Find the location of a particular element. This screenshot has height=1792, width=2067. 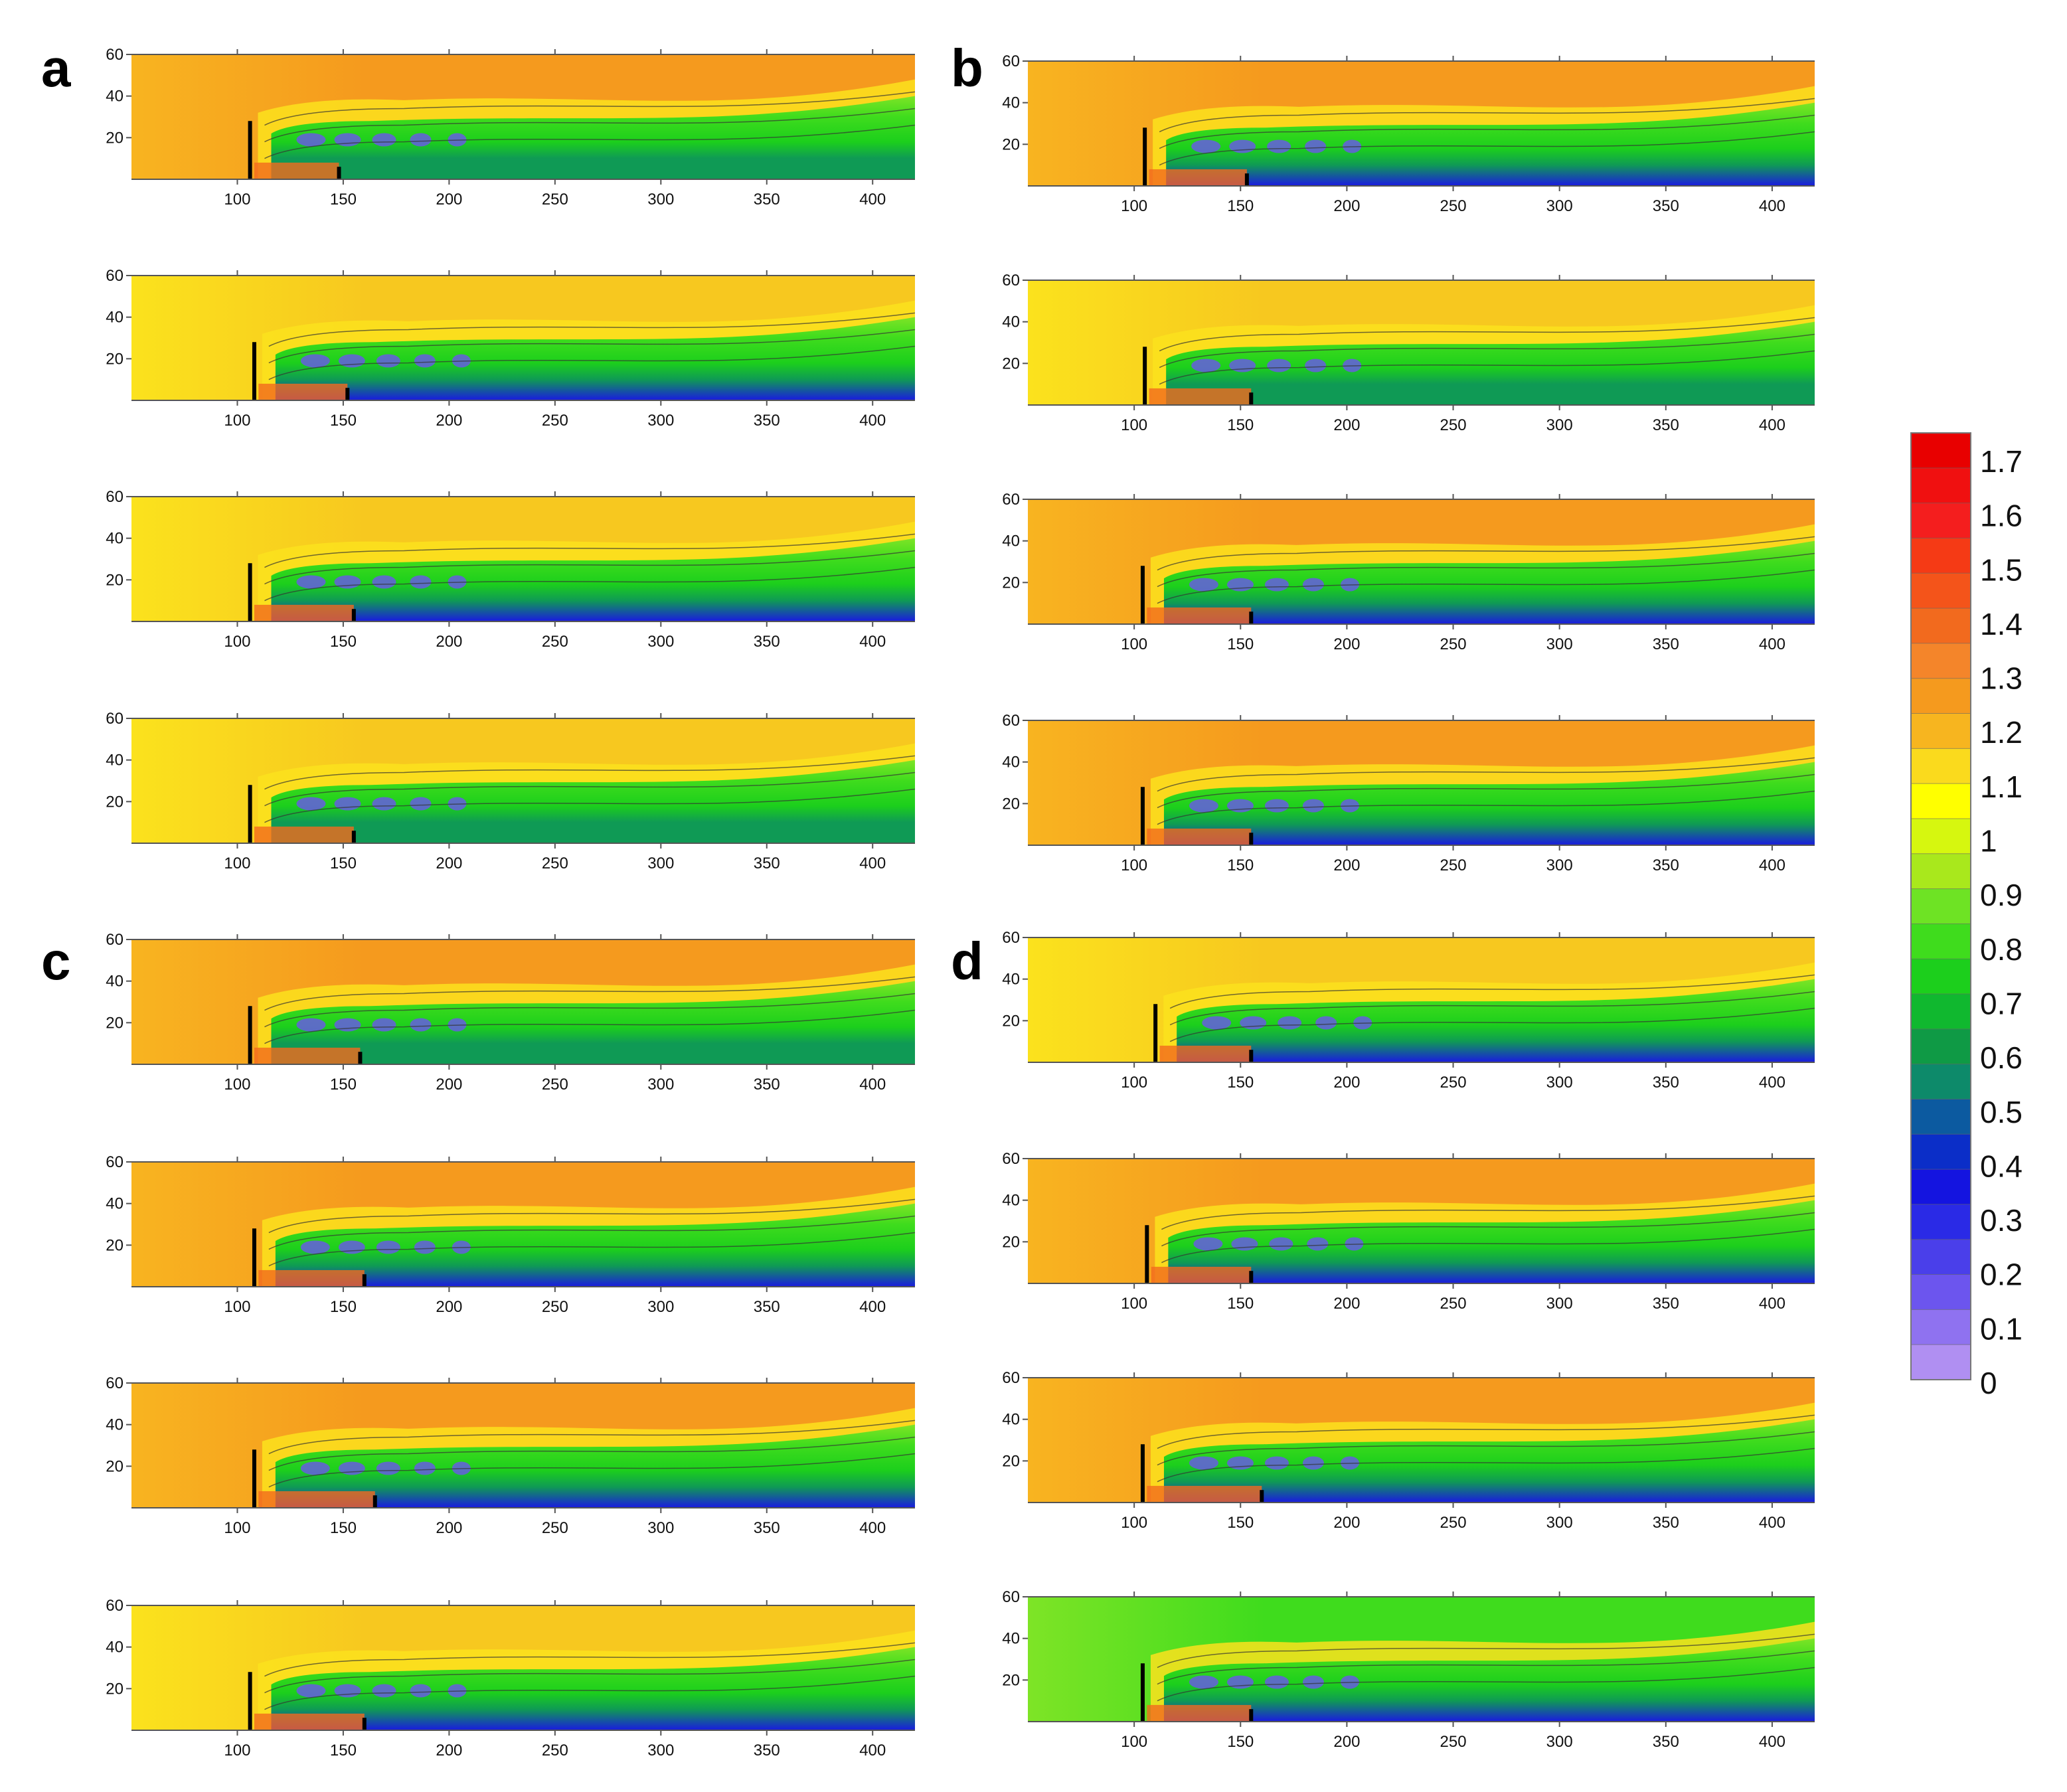

colorbar-label: 0.8 is located at coordinates (2001, 949).